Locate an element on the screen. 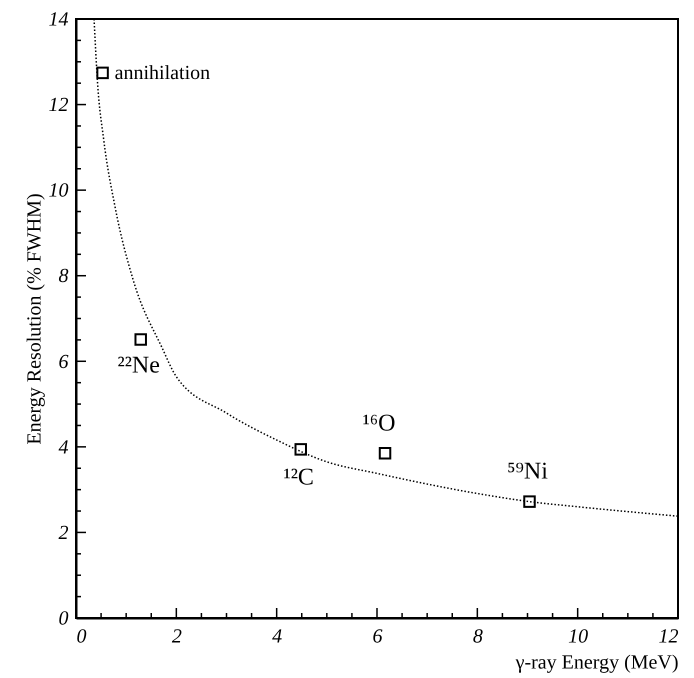 The width and height of the screenshot is (694, 678). y-tick-label: 8 is located at coordinates (63, 276).